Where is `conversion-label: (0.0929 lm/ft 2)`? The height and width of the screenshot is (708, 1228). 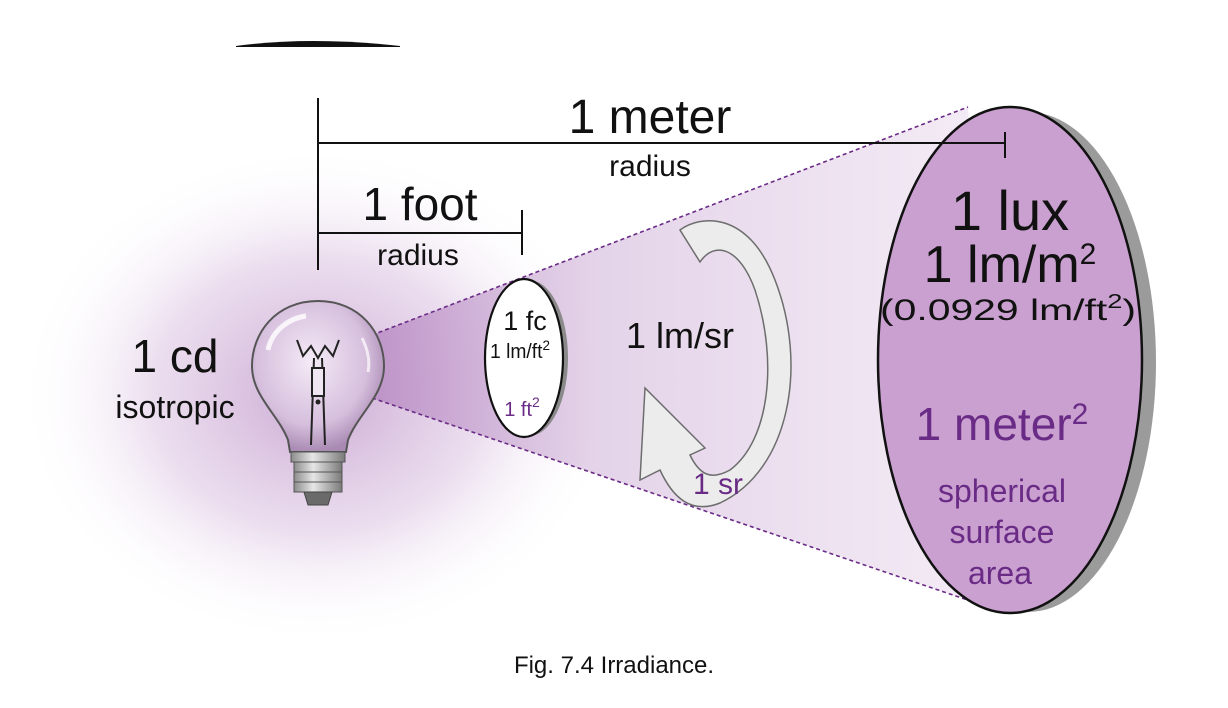
conversion-label: (0.0929 lm/ft 2) is located at coordinates (1008, 309).